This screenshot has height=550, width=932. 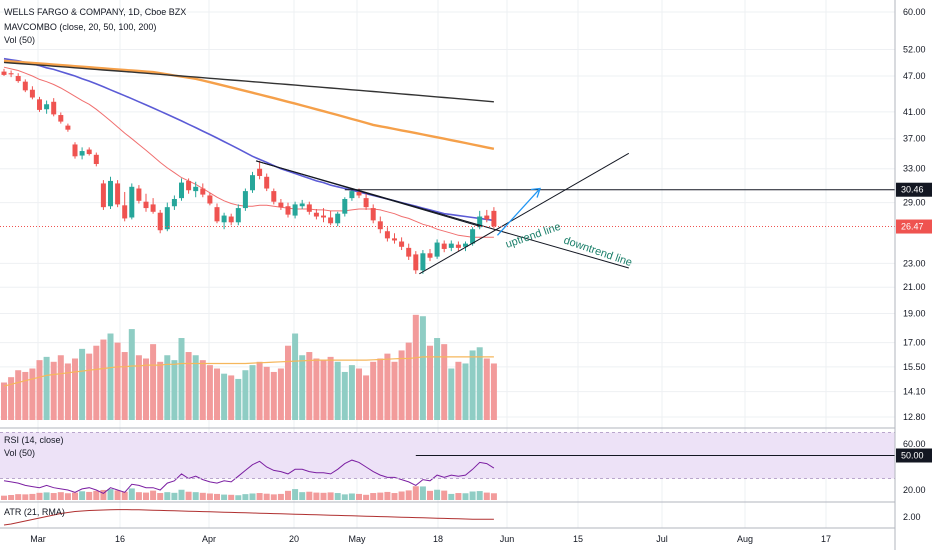 What do you see at coordinates (430, 539) in the screenshot?
I see `time-axis: Mar 16 Apr 20 May 18 Jun 15 Jul Aug 17` at bounding box center [430, 539].